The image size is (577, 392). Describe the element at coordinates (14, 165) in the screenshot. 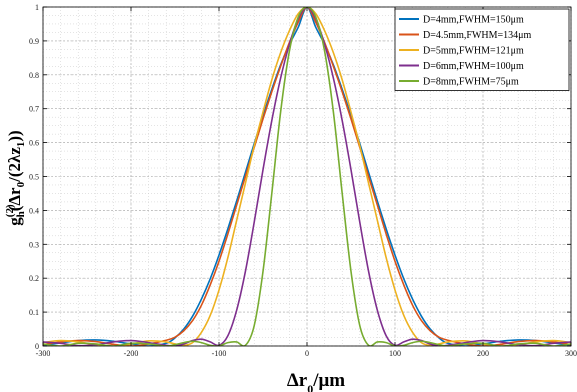

I see `y-label-den: /(2λz` at that location.